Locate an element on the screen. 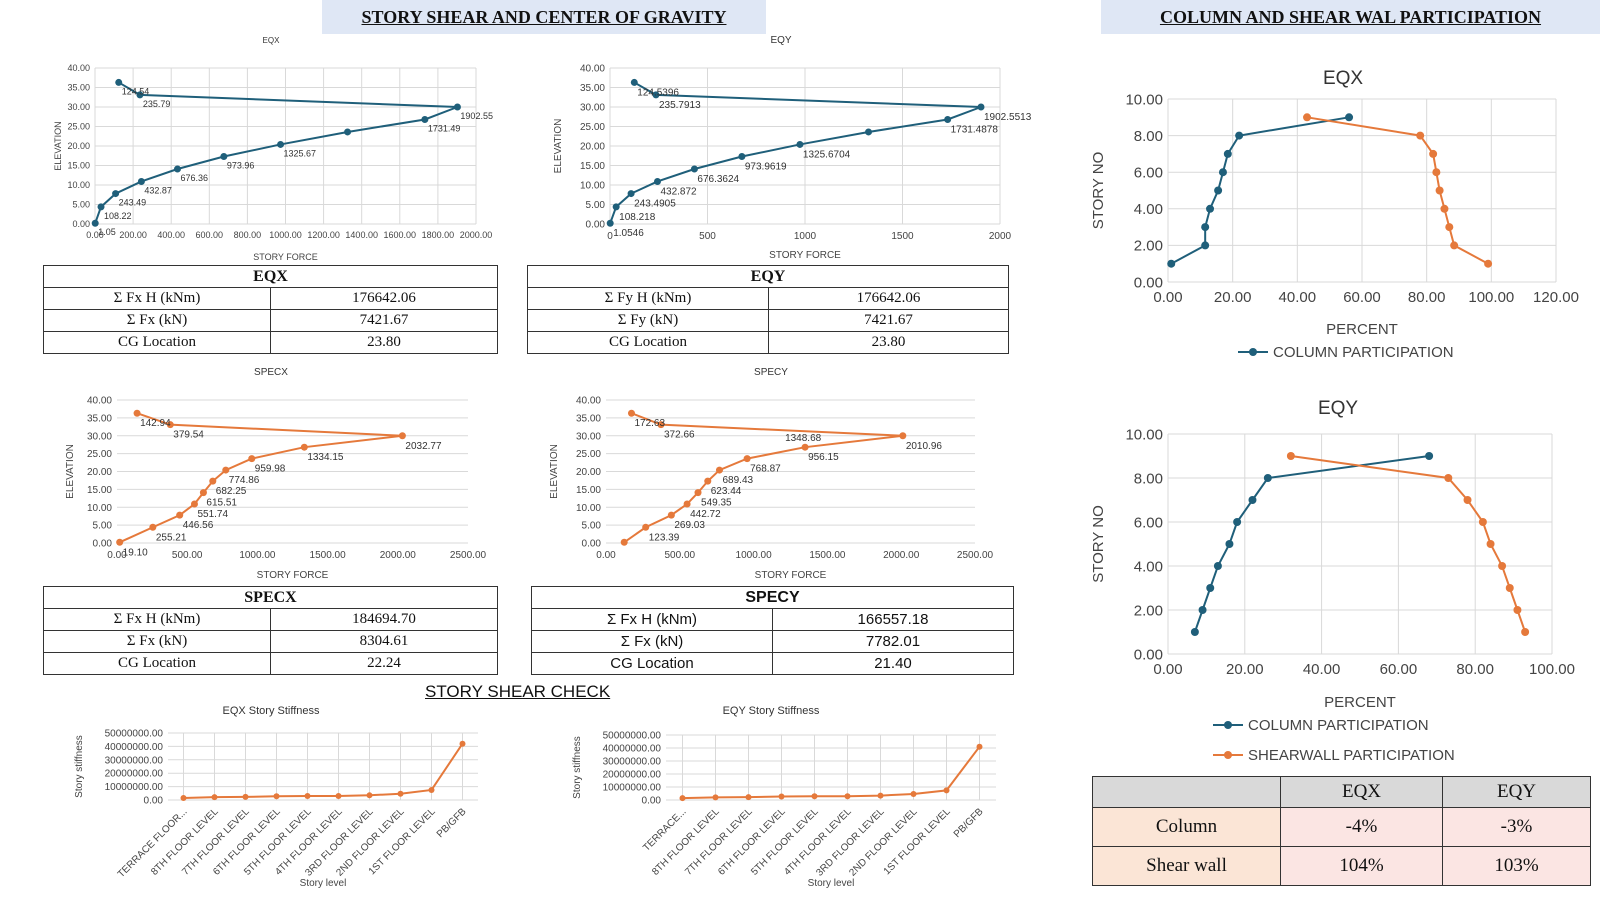 This screenshot has width=1600, height=900. y-tick-label: 8.00 is located at coordinates (1148, 478).